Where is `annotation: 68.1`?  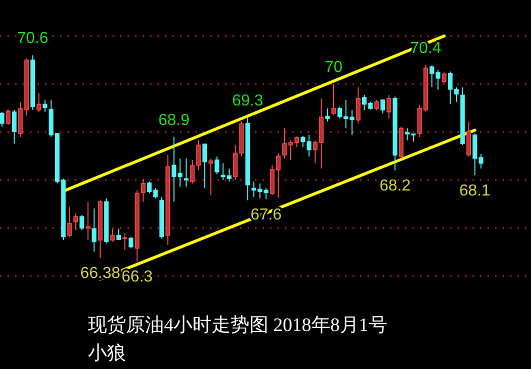 annotation: 68.1 is located at coordinates (475, 191).